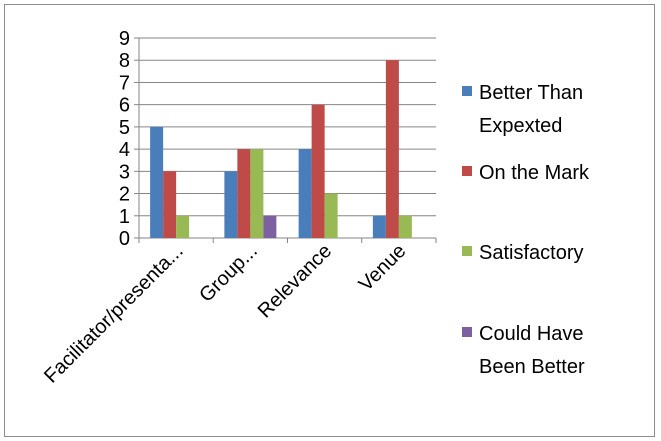 Image resolution: width=661 pixels, height=441 pixels. What do you see at coordinates (532, 367) in the screenshot?
I see `legend-label: Been Better` at bounding box center [532, 367].